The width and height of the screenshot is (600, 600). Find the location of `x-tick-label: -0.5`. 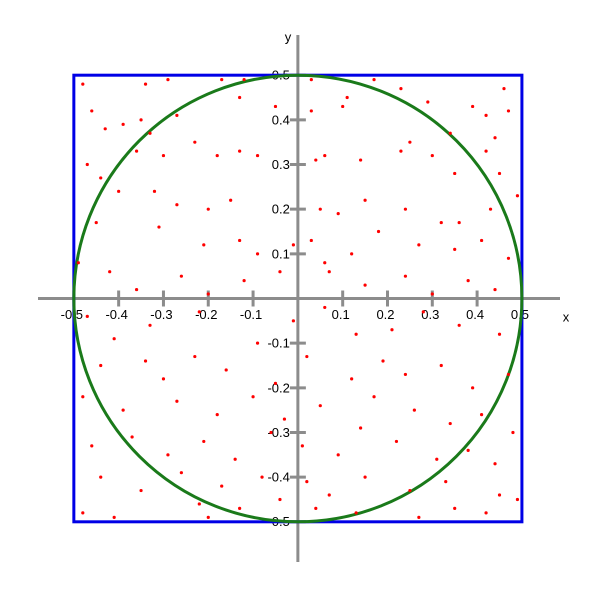

x-tick-label: -0.5 is located at coordinates (72, 314).